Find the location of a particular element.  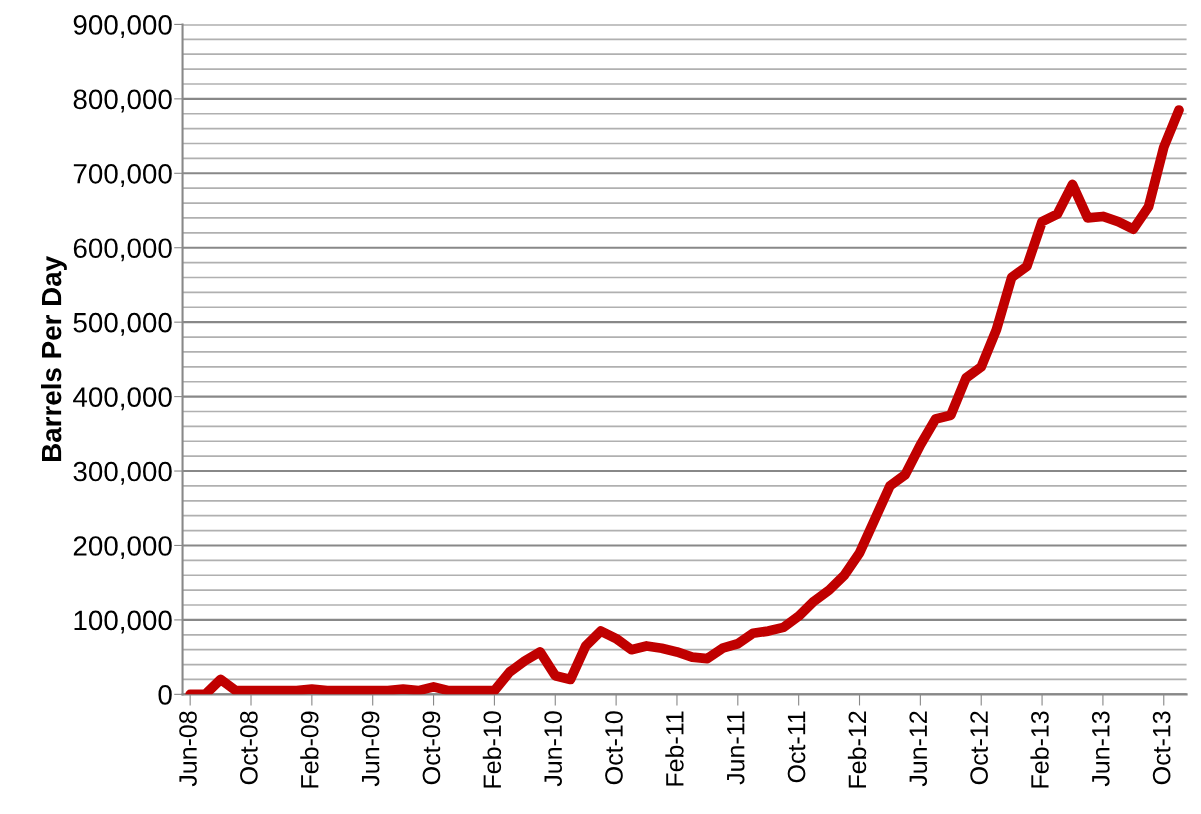

x-tick-label: Oct-09 is located at coordinates (431, 748).